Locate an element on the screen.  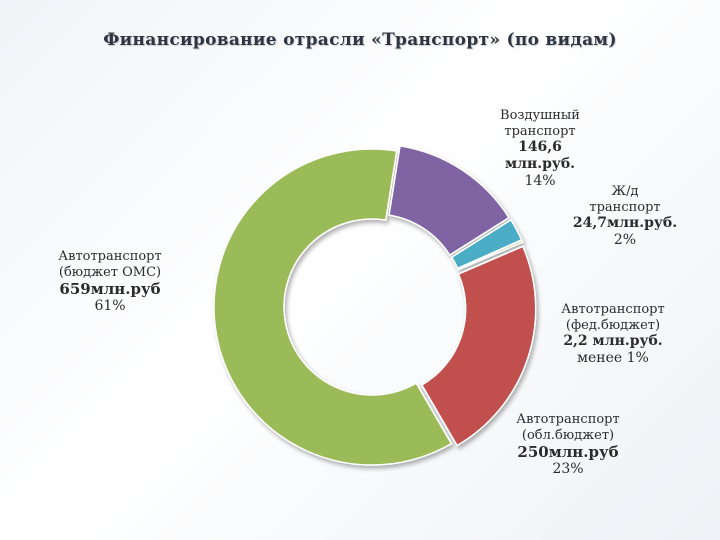
label-regional-name-2: (обл.бюджет) is located at coordinates (568, 435).